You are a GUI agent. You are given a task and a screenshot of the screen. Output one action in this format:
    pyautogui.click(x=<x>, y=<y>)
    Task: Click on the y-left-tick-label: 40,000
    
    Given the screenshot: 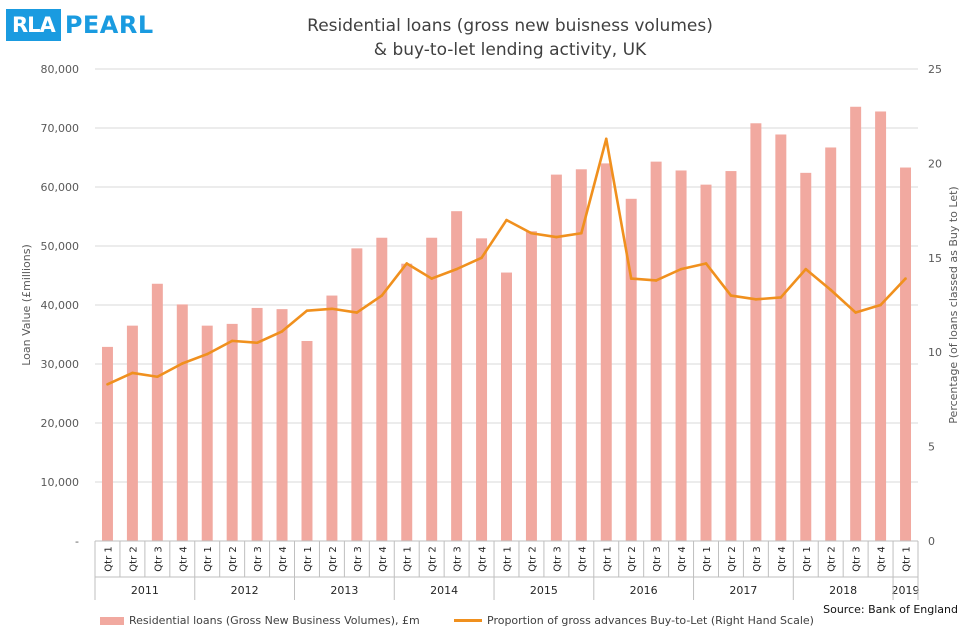 What is the action you would take?
    pyautogui.click(x=60, y=305)
    